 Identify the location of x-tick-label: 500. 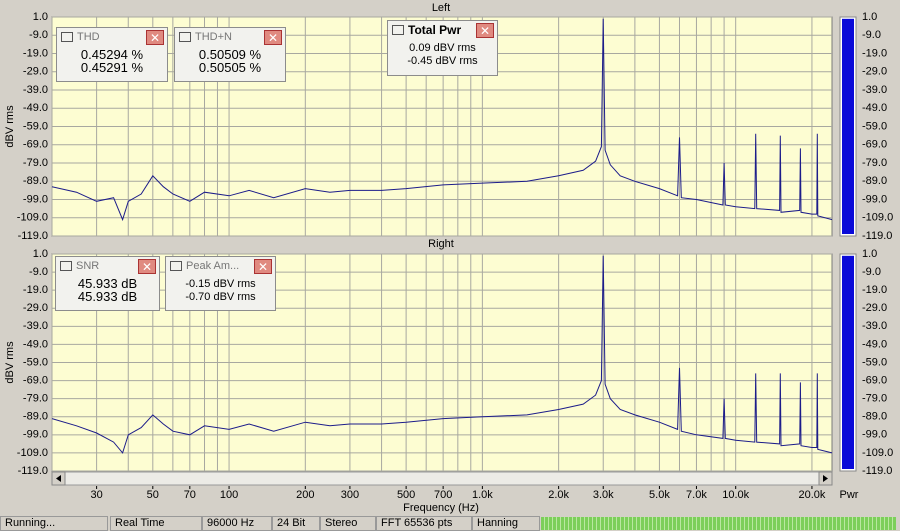
(406, 495).